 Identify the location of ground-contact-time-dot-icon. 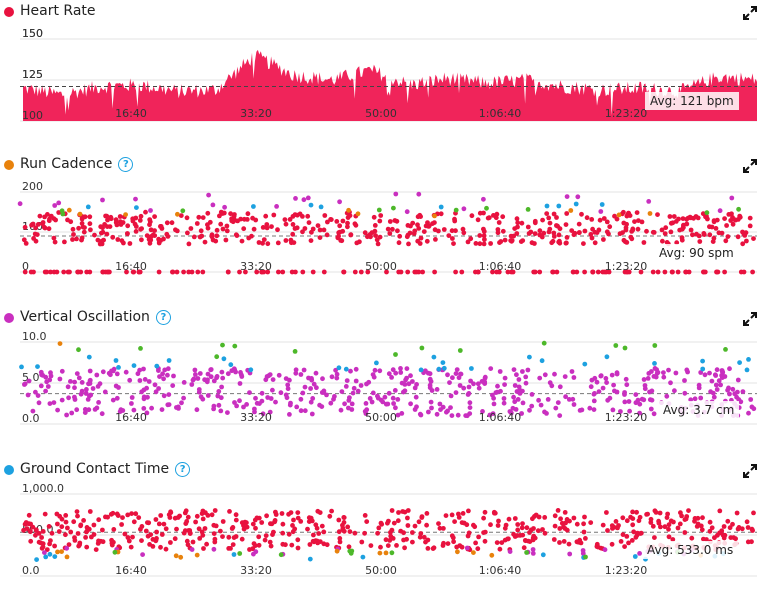
(9, 470).